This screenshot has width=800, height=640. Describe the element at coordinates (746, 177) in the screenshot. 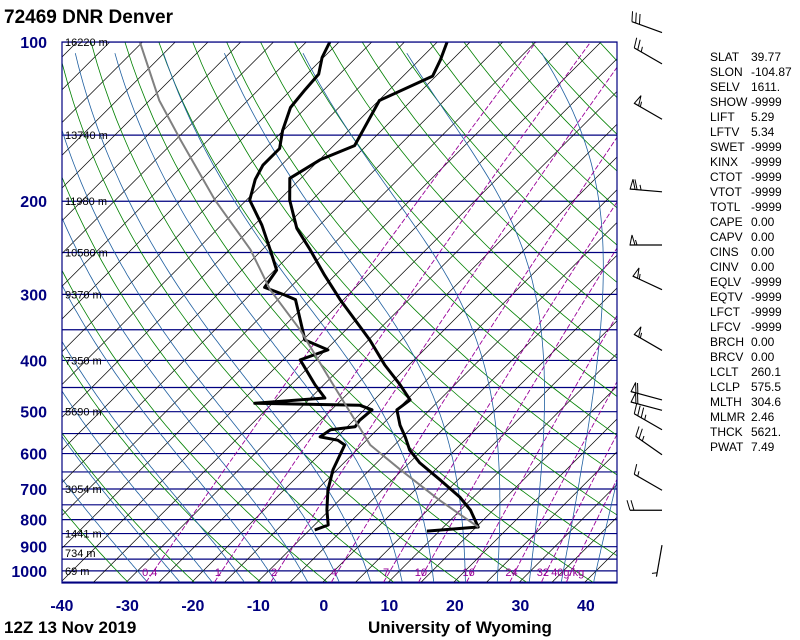

I see `index-row-ctot: CTOT -9999` at that location.